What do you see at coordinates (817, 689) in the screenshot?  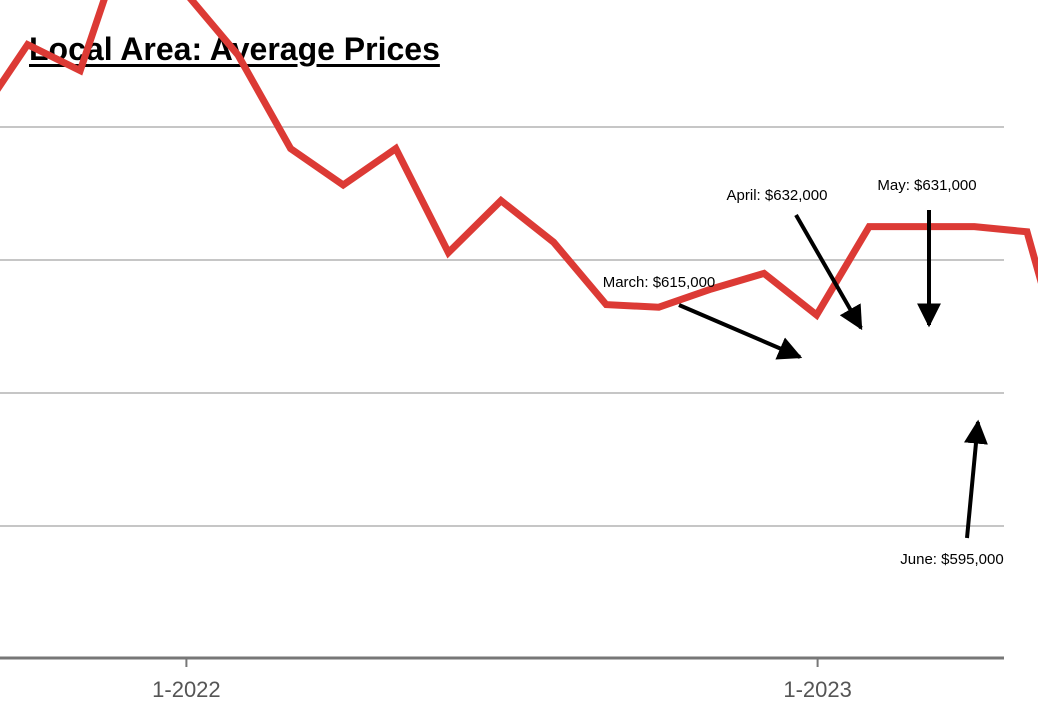 I see `x-tick-label-2: 1-2023` at bounding box center [817, 689].